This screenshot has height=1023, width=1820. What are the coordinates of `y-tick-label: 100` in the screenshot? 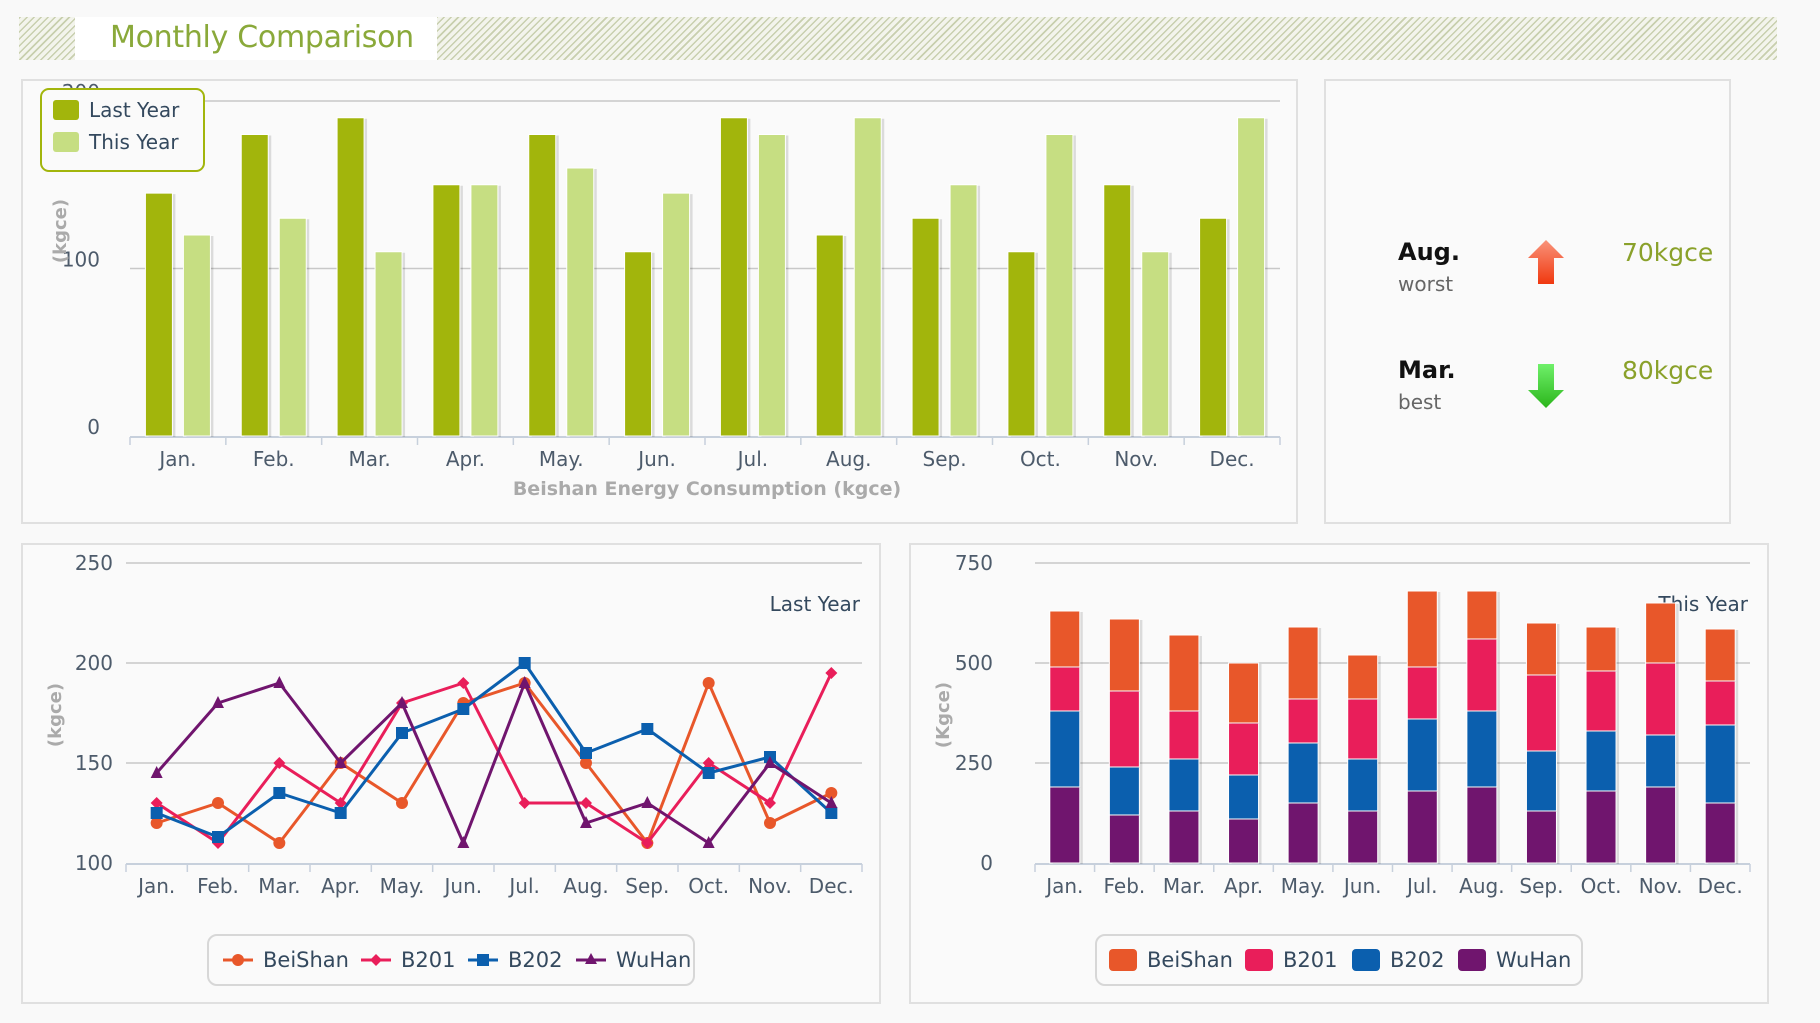 It's located at (94, 863).